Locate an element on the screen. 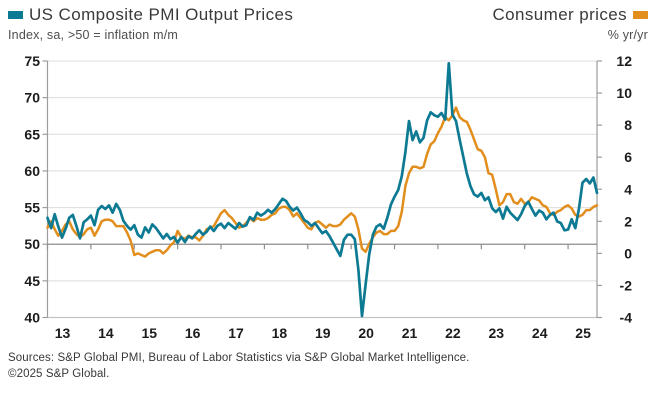 The height and width of the screenshot is (416, 657). pmi-legend-marker is located at coordinates (15, 15).